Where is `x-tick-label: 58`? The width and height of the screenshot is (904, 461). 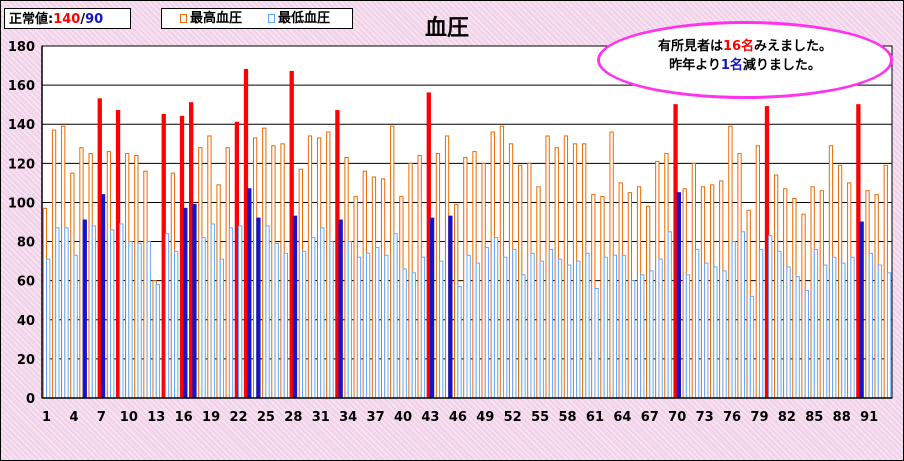 x-tick-label: 58 is located at coordinates (567, 417).